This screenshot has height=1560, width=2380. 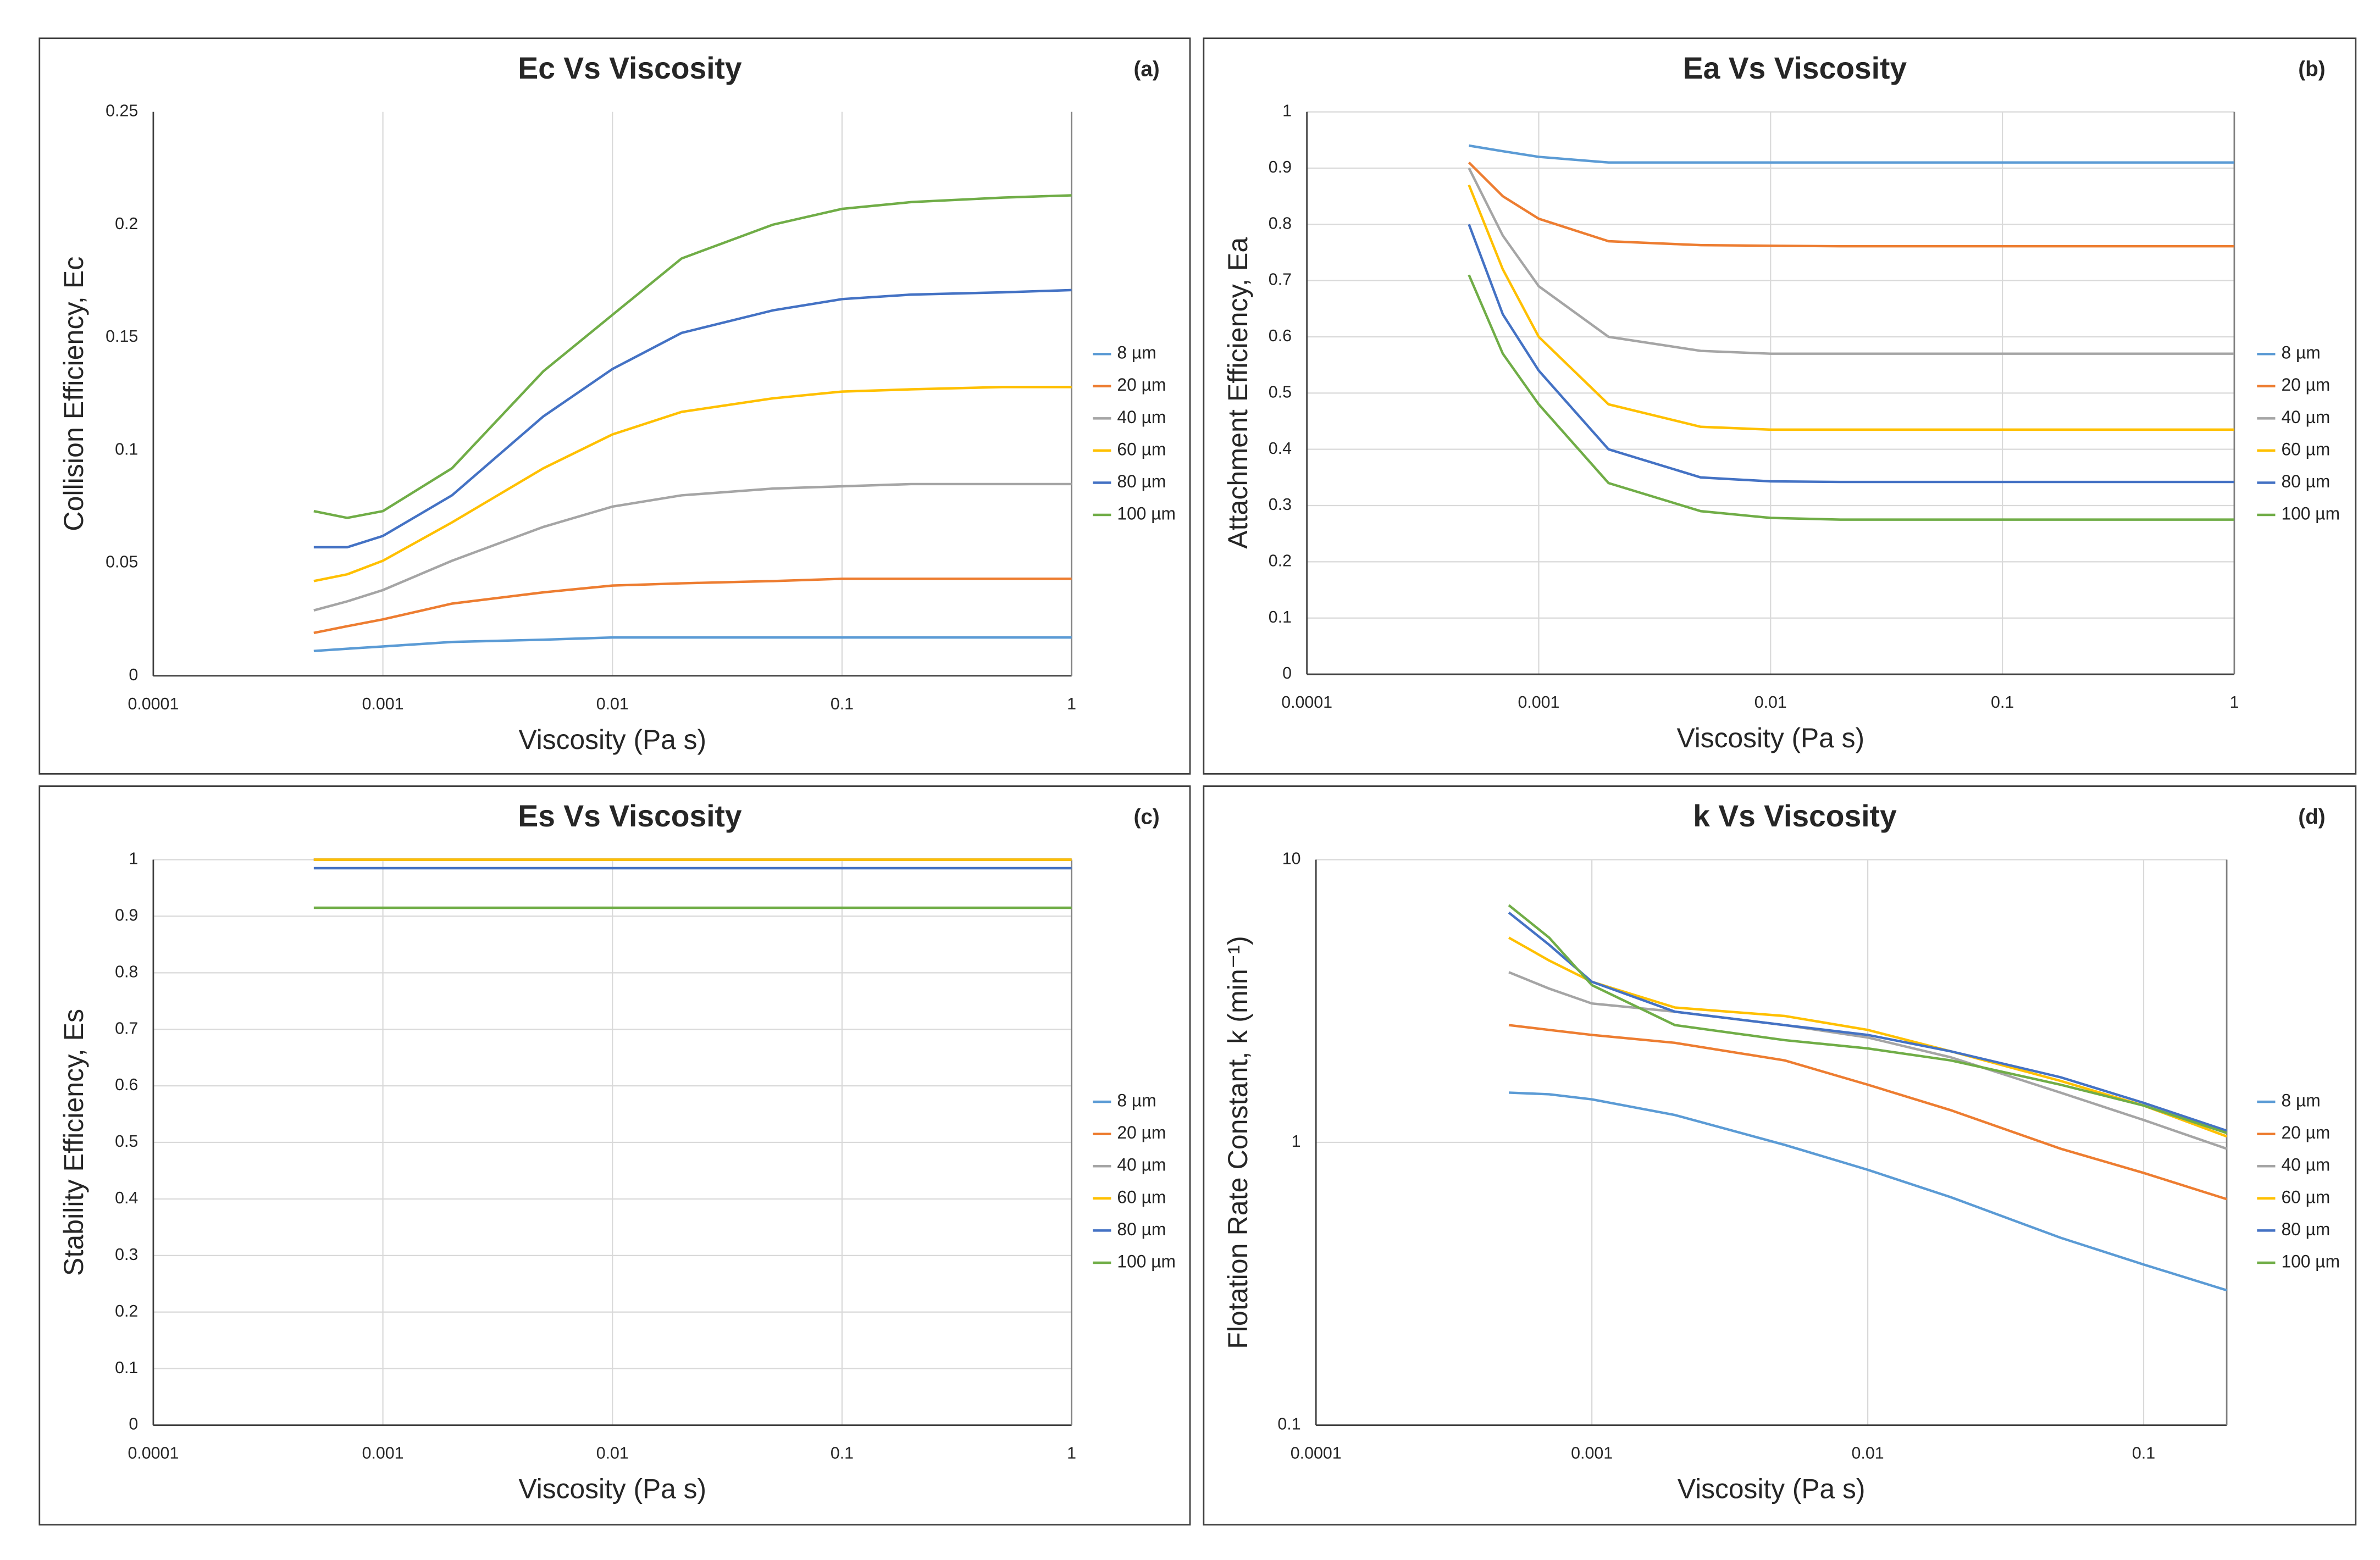 What do you see at coordinates (1237, 393) in the screenshot?
I see `y-axis-label: Attachment Efficiency, Ea` at bounding box center [1237, 393].